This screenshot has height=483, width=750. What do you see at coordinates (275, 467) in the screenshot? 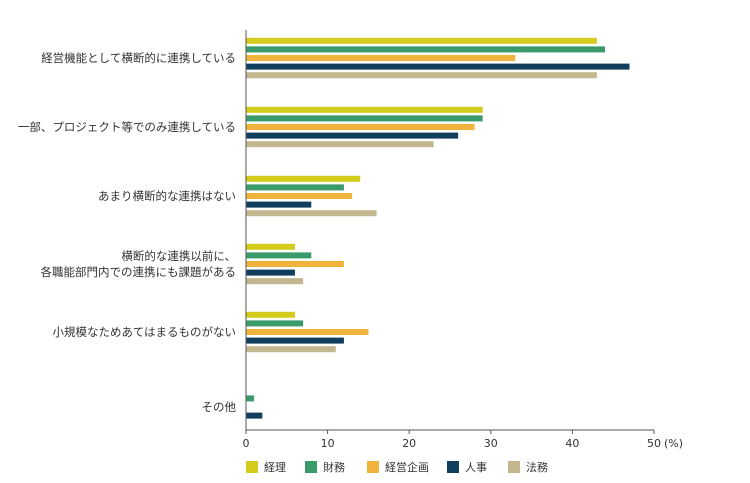
I see `legend-label: 経理` at bounding box center [275, 467].